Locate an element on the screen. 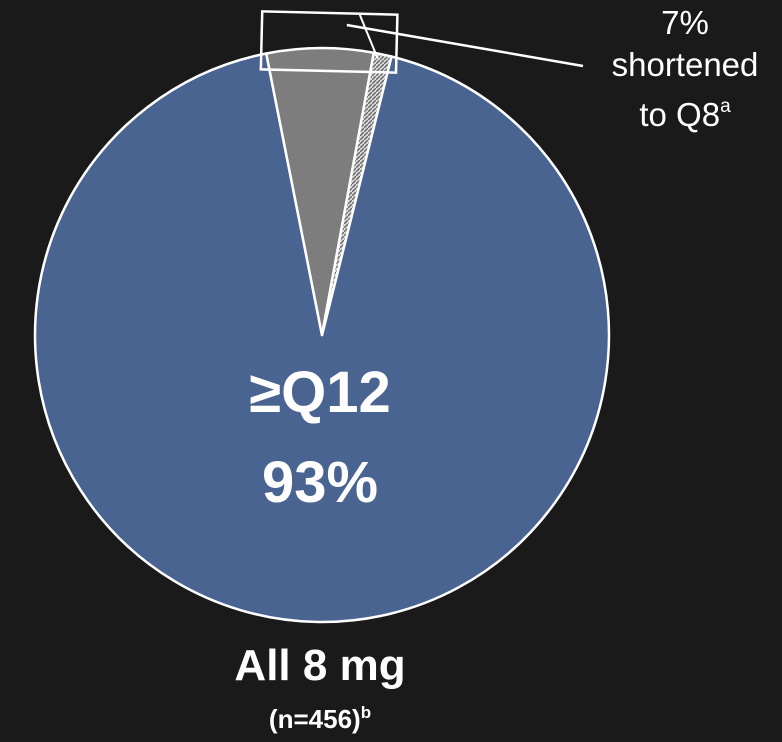 The width and height of the screenshot is (782, 742). callout-percent: 7% is located at coordinates (685, 22).